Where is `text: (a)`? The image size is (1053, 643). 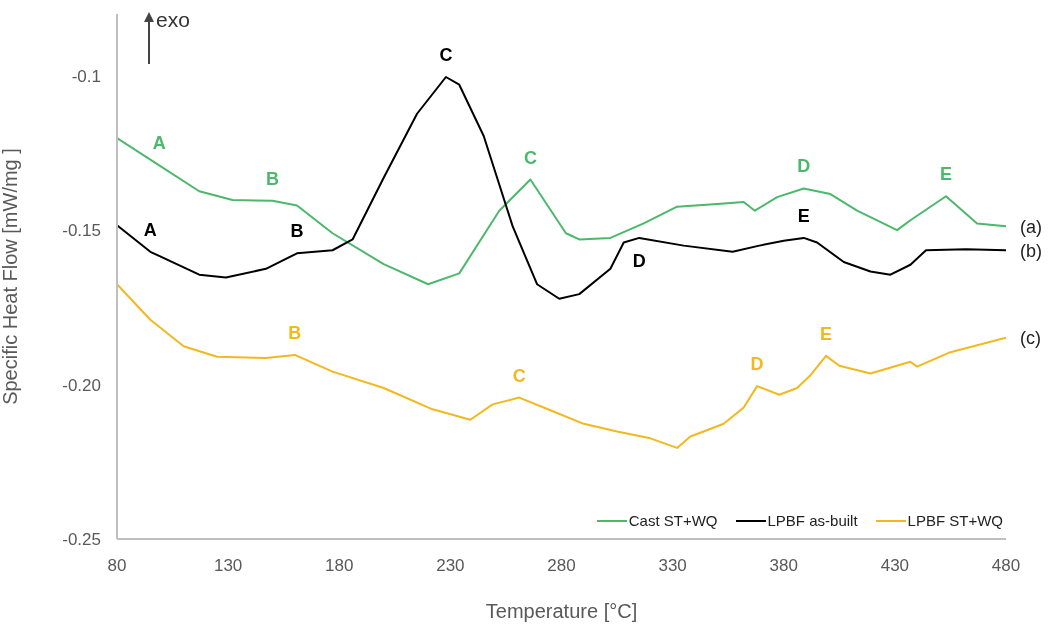
text: (a) is located at coordinates (1031, 226).